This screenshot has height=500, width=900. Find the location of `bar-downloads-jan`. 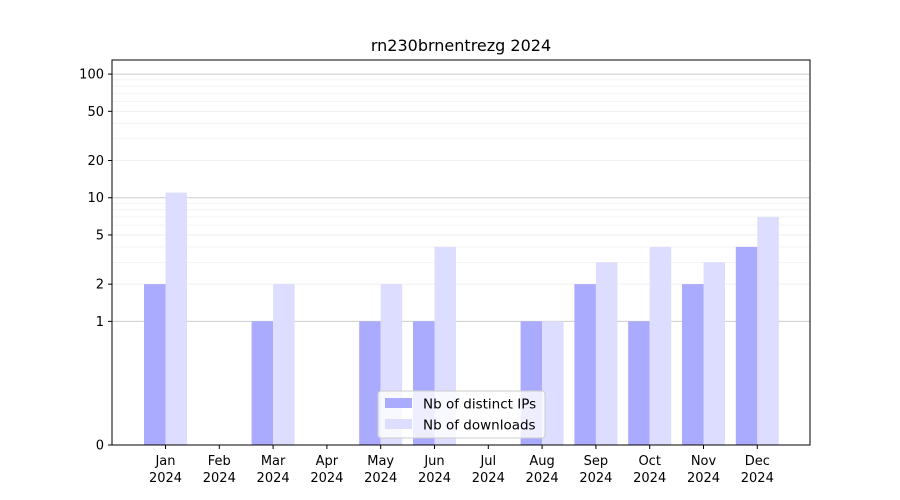

bar-downloads-jan is located at coordinates (176, 318).